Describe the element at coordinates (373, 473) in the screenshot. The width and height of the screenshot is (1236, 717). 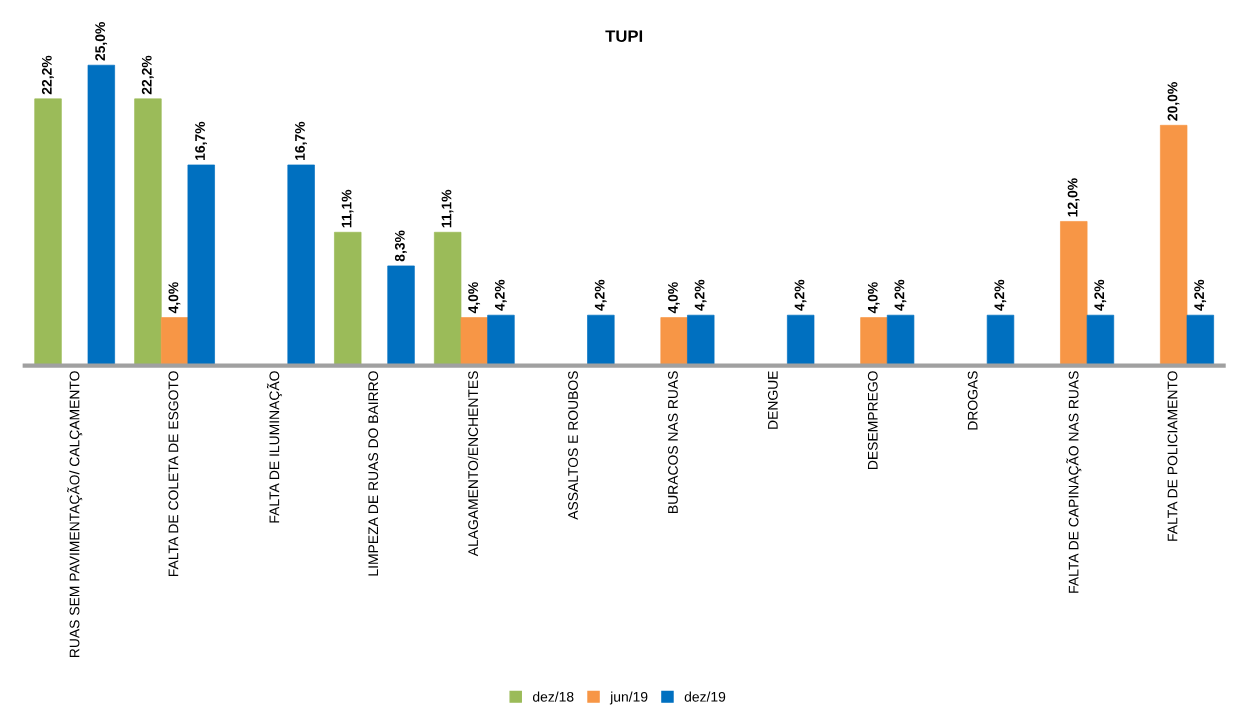
I see `x-tick-label: LIMPEZA DE RUAS DO BAIRRO` at that location.